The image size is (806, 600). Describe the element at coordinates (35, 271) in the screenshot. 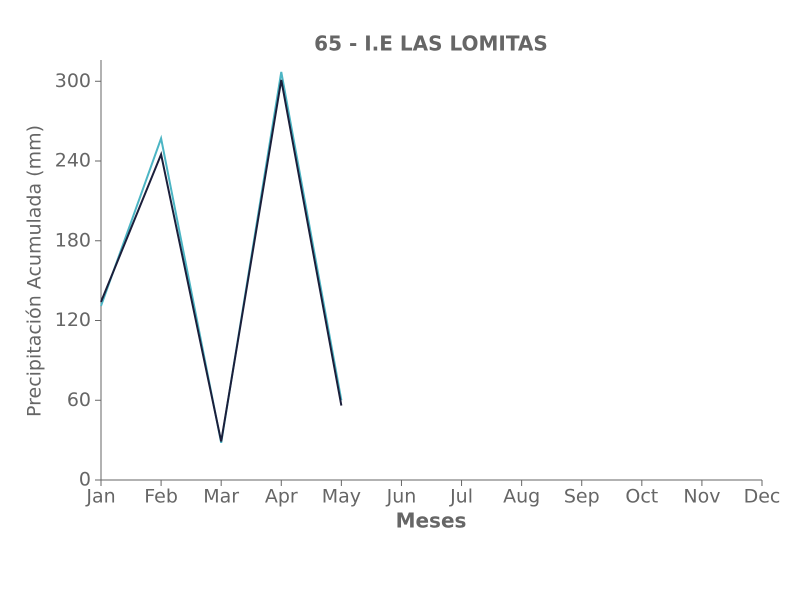

I see `y-axis-label: Precipitación Acumulada (mm)` at that location.